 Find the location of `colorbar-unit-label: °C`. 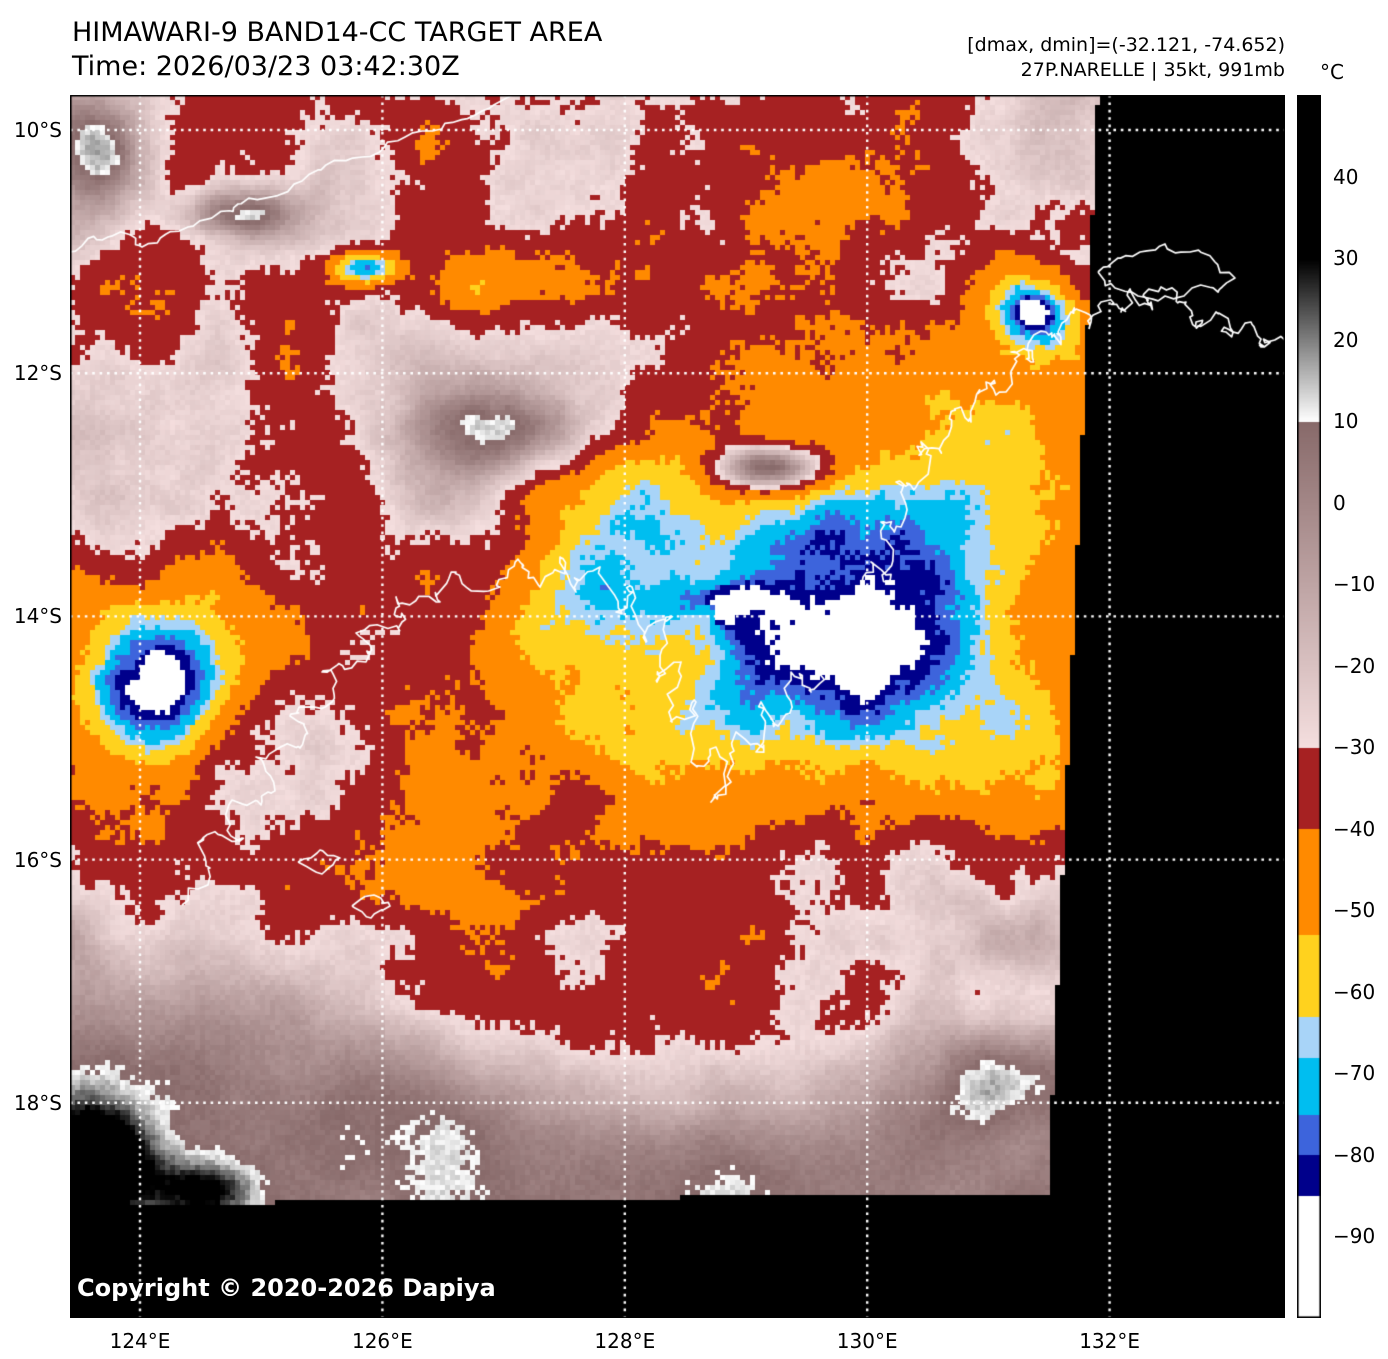

colorbar-unit-label: °C is located at coordinates (1332, 72).